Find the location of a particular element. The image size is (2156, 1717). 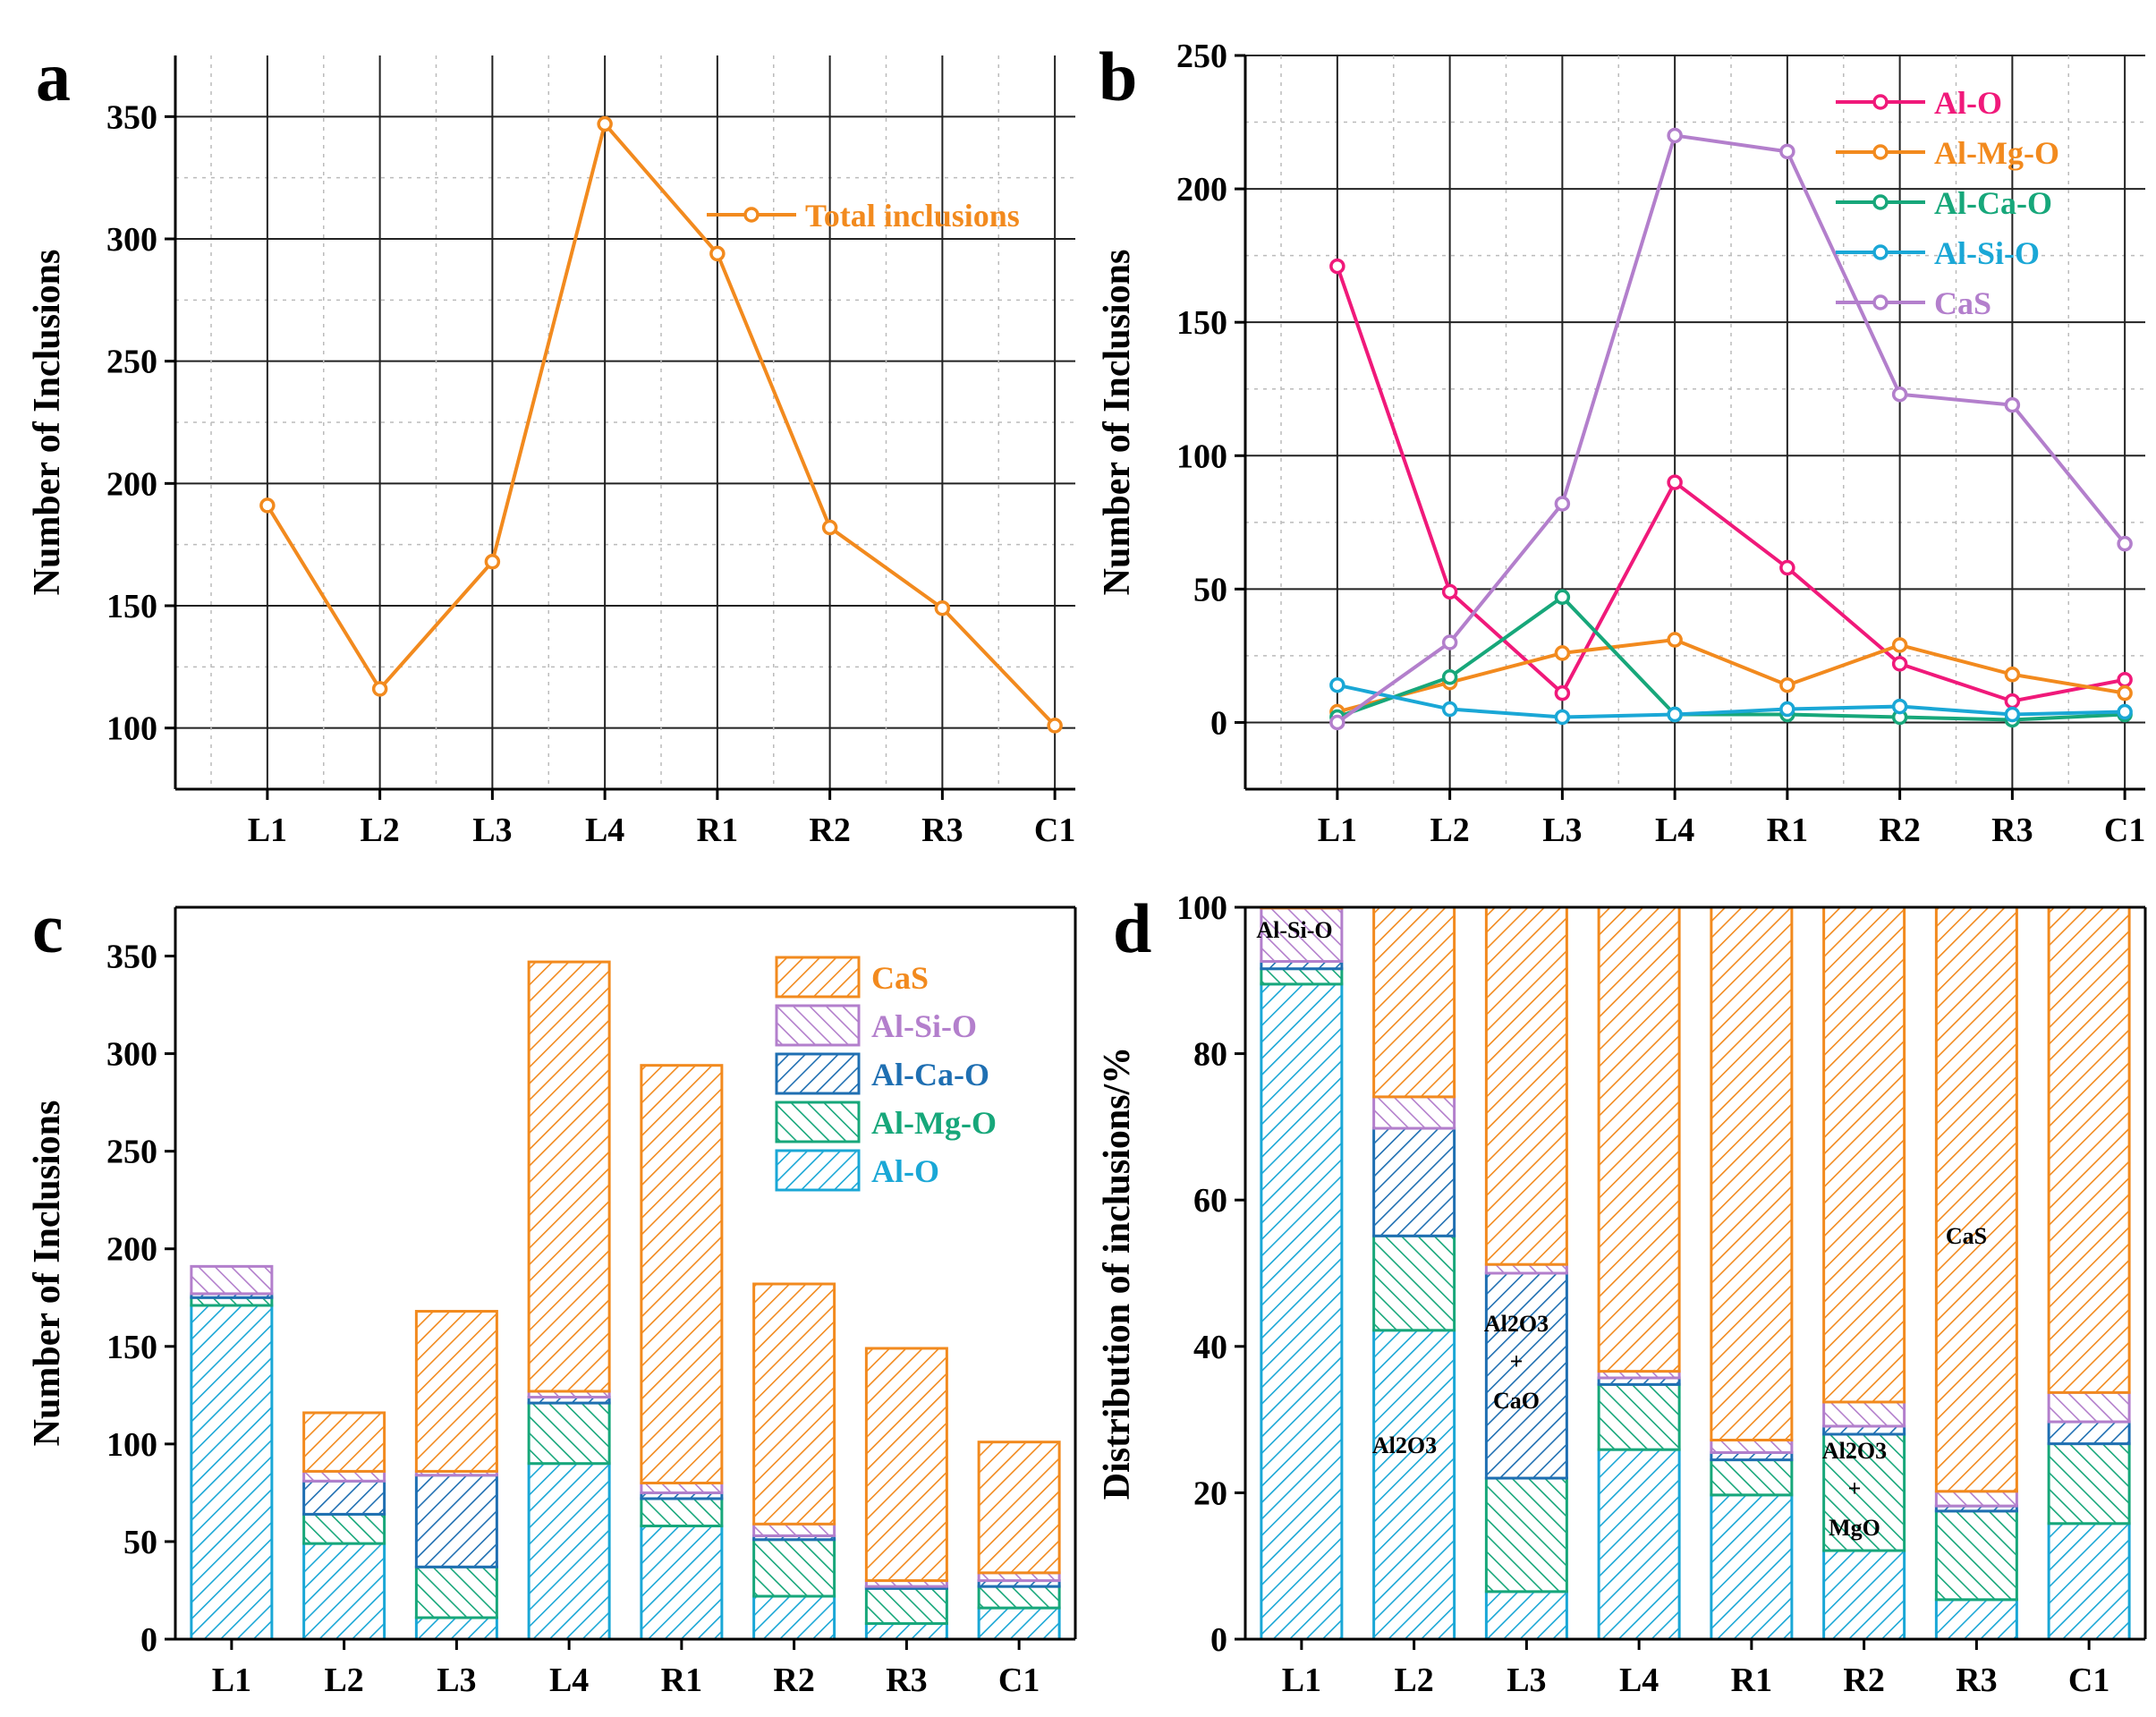

point-al-o-l4 is located at coordinates (1675, 482).